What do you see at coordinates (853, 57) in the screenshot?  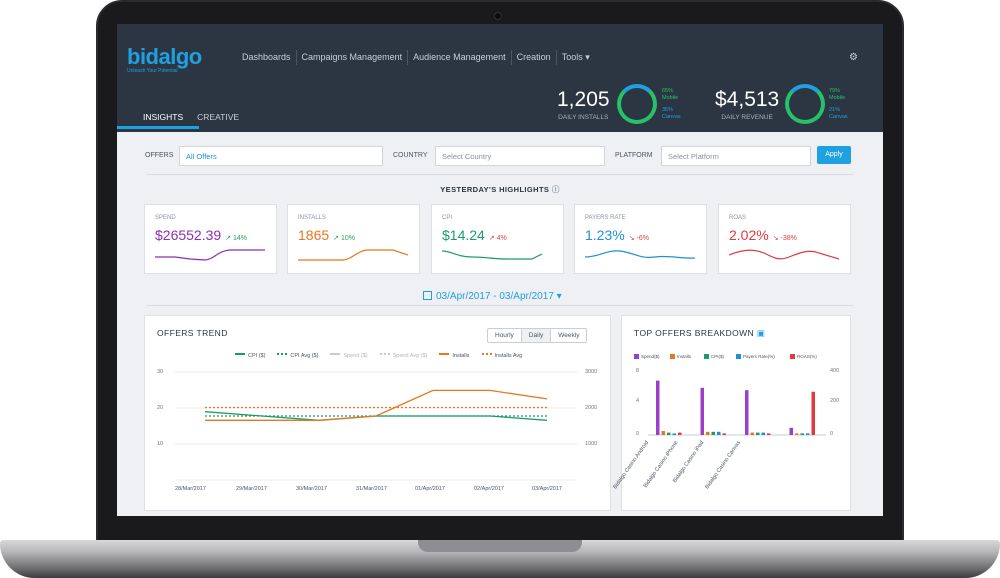 I see `gear-icon: ⚙` at bounding box center [853, 57].